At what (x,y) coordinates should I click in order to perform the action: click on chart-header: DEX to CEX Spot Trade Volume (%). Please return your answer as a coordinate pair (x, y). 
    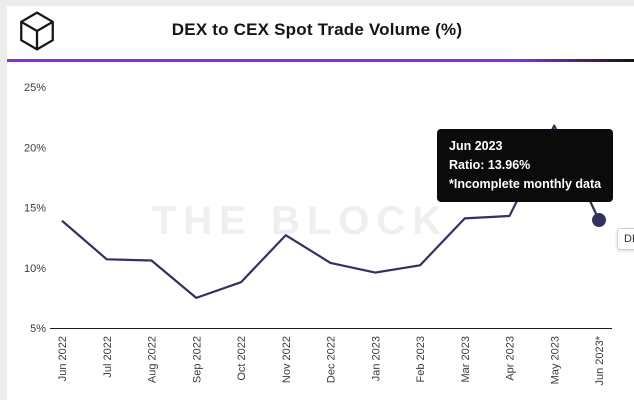
    Looking at the image, I should click on (317, 29).